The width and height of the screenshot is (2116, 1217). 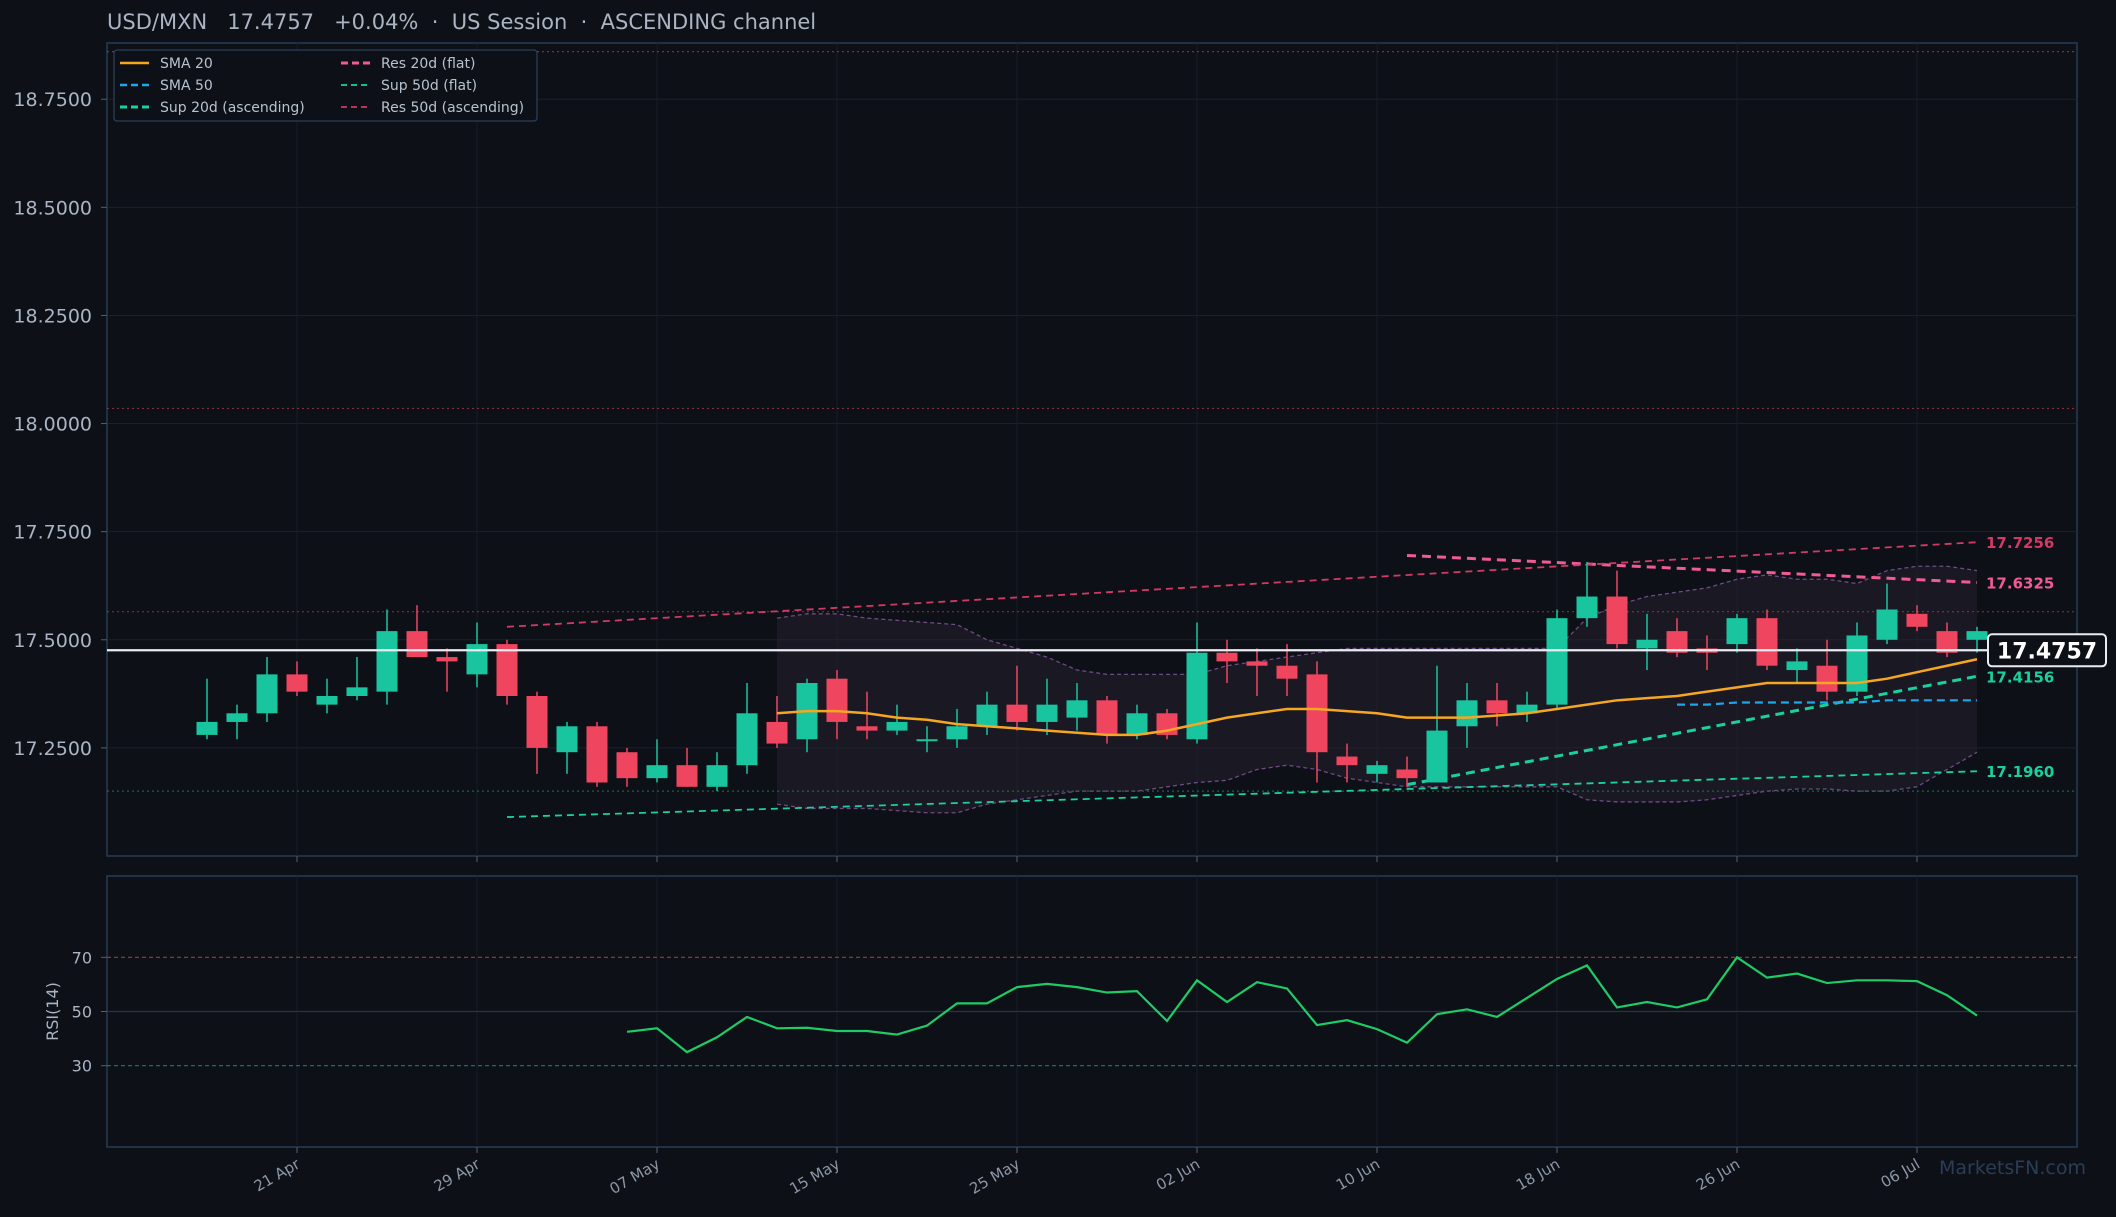 I want to click on legend-entry: SMA 20, so click(x=186, y=64).